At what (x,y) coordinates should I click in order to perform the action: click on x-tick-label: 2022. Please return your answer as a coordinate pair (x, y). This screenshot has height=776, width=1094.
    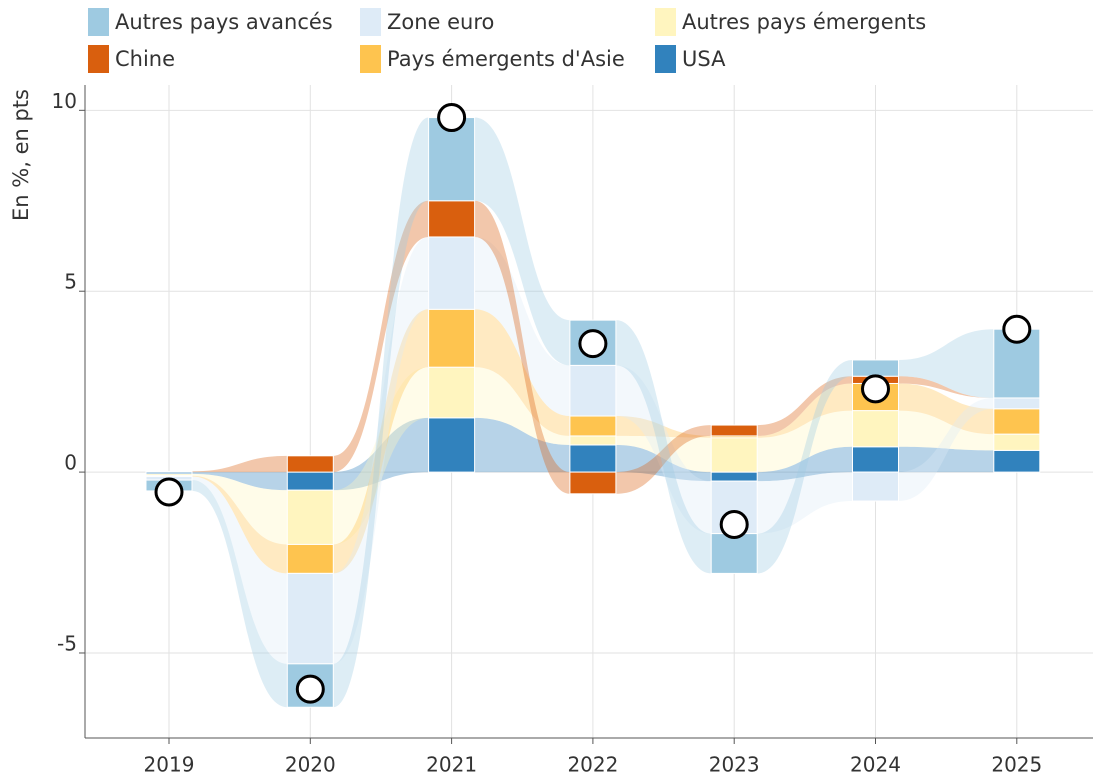
    Looking at the image, I should click on (592, 764).